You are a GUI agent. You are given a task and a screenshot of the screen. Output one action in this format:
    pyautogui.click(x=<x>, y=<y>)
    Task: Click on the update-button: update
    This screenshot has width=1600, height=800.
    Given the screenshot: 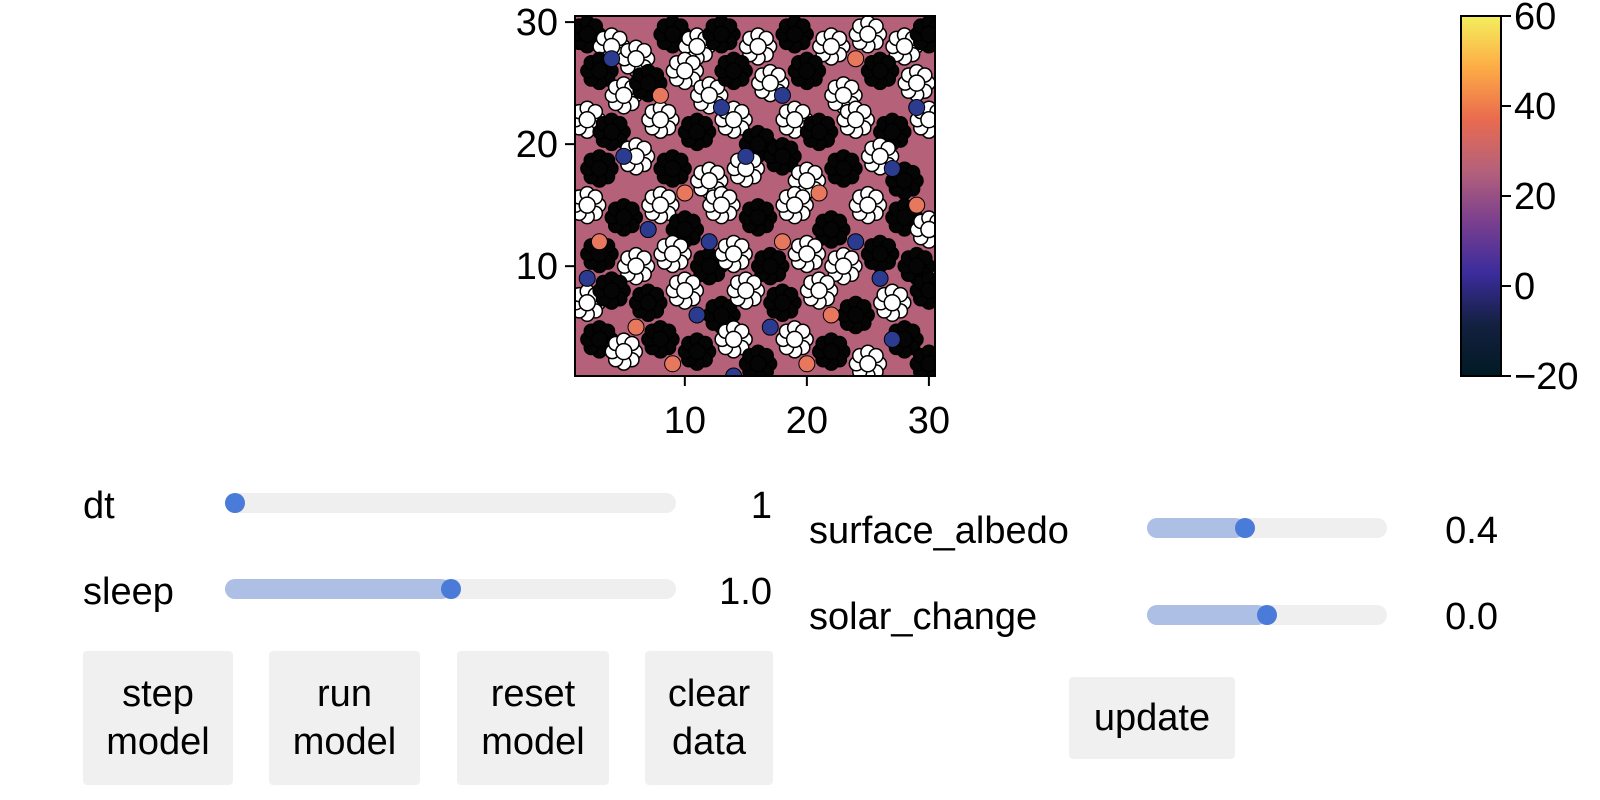 What is the action you would take?
    pyautogui.click(x=1152, y=718)
    